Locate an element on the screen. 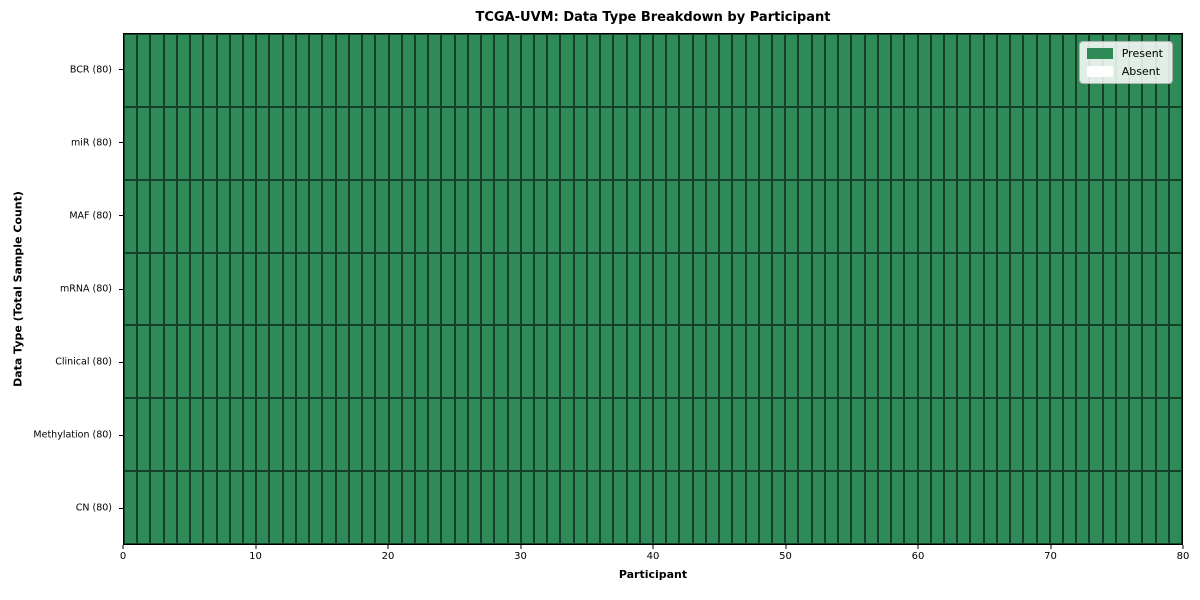 This screenshot has height=600, width=1200. x-tick-label: 60 is located at coordinates (918, 556).